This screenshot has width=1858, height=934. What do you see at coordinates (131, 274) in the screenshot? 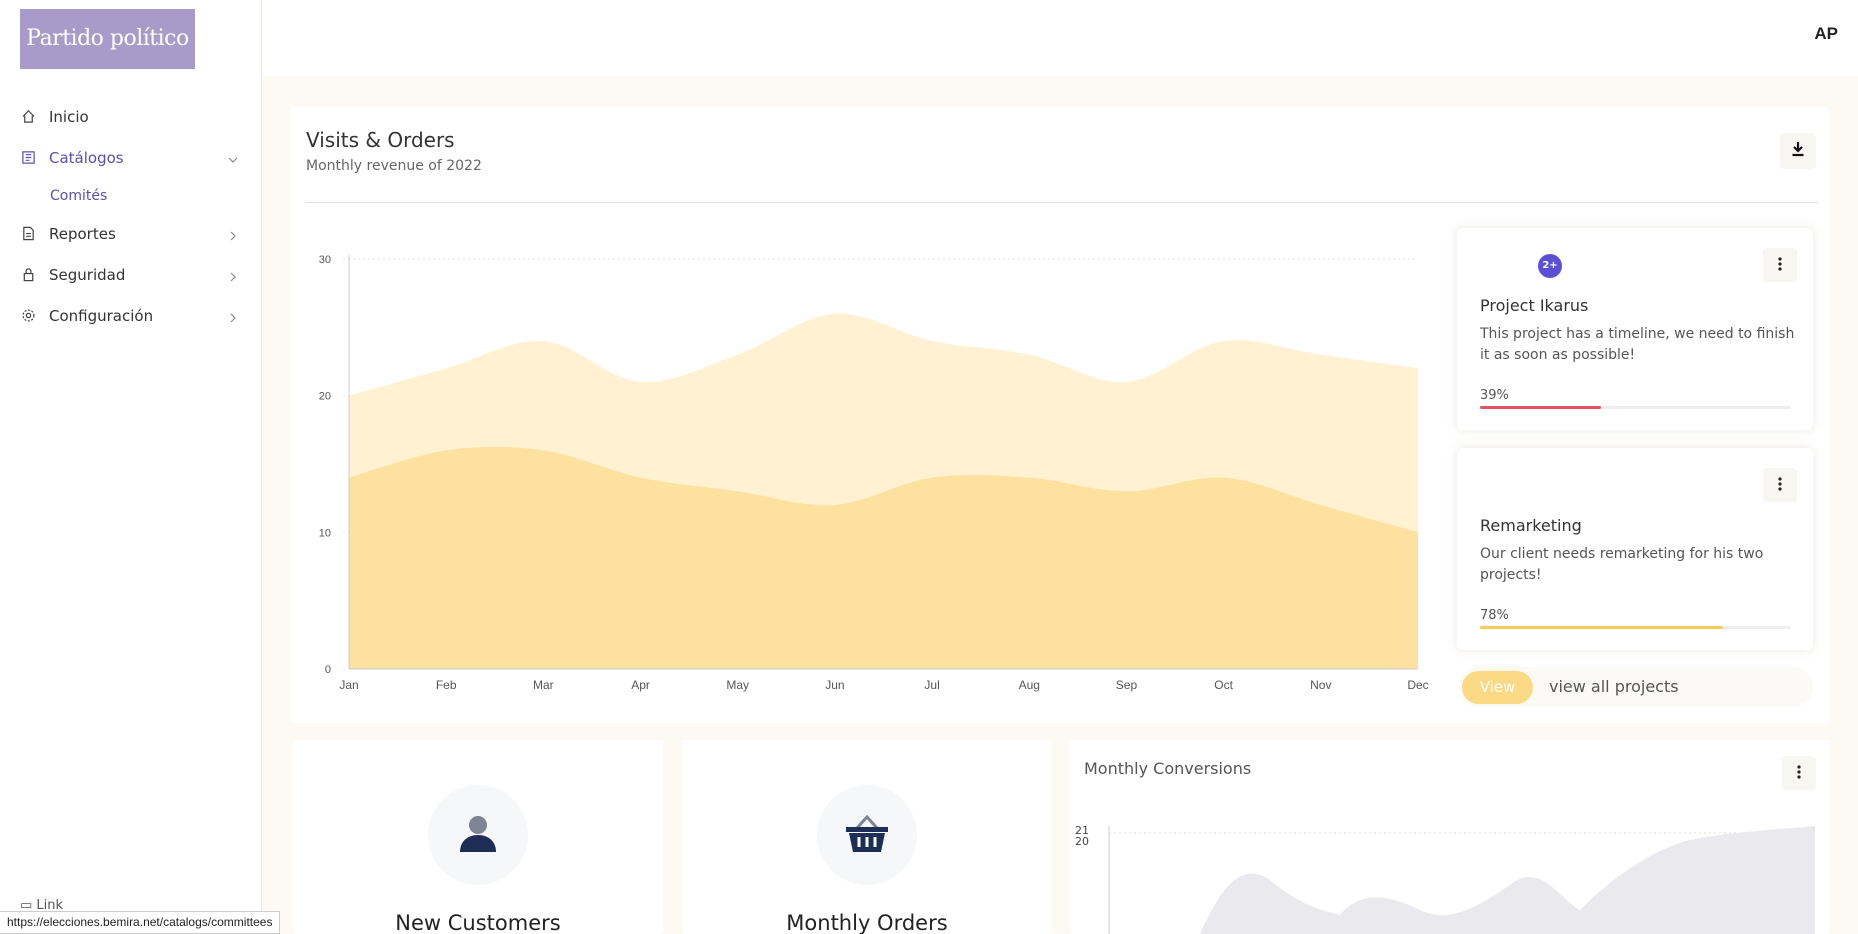
I see `sidebar-item-seguridad: Seguridad` at bounding box center [131, 274].